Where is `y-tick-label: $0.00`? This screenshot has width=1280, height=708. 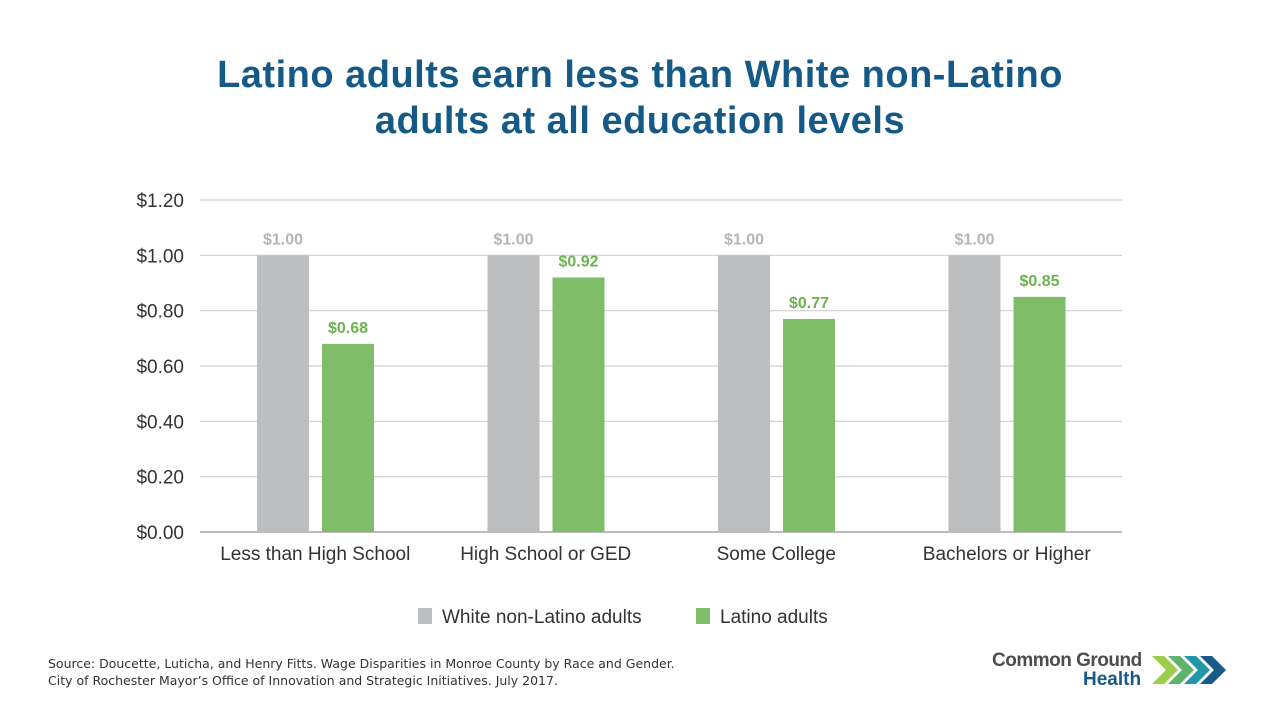
y-tick-label: $0.00 is located at coordinates (160, 533).